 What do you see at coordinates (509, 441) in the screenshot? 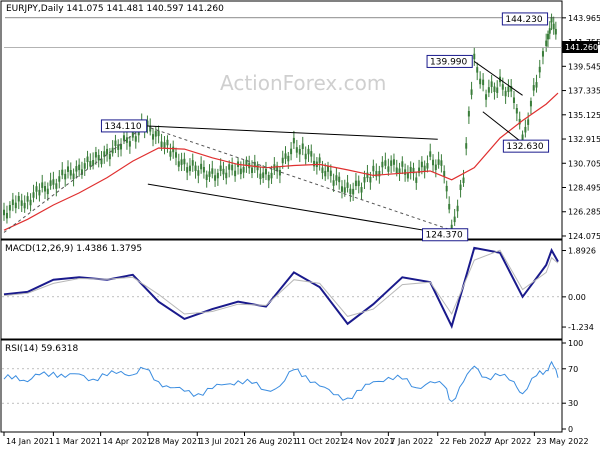
I see `x-tick-label: 7 Apr 2022` at bounding box center [509, 441].